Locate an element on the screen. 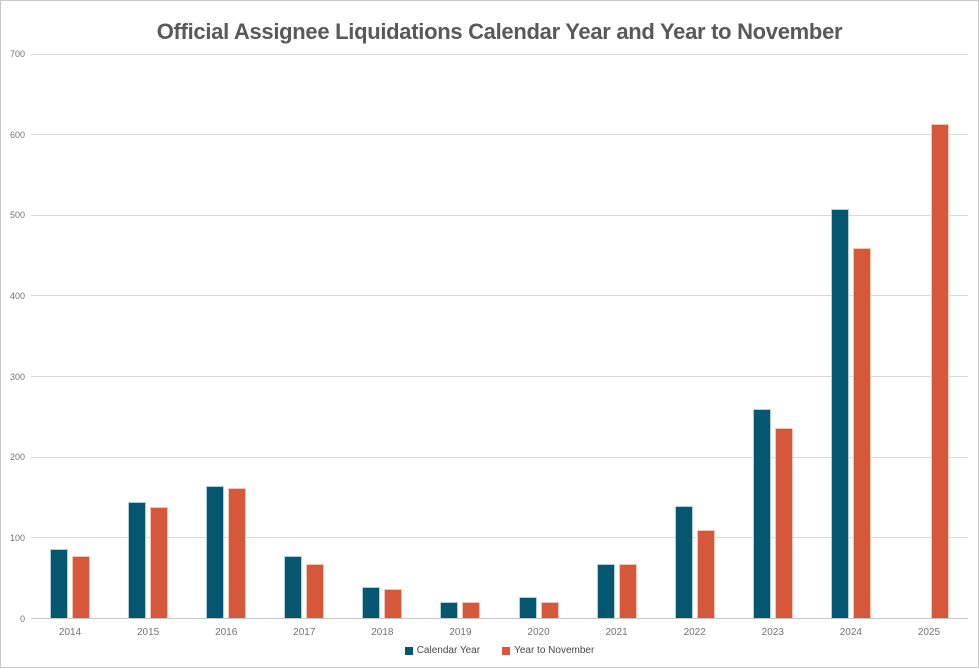  y-axis-label-0: 0 is located at coordinates (22, 618).